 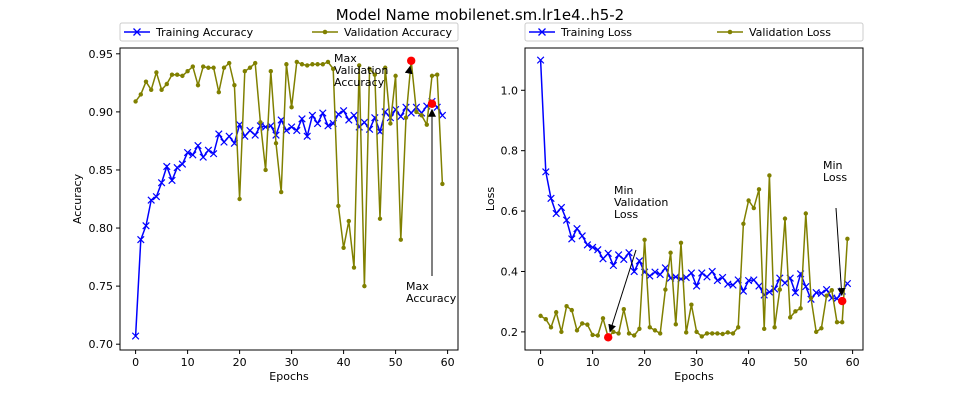 What do you see at coordinates (801, 362) in the screenshot?
I see `loss-xtick-label: 50` at bounding box center [801, 362].